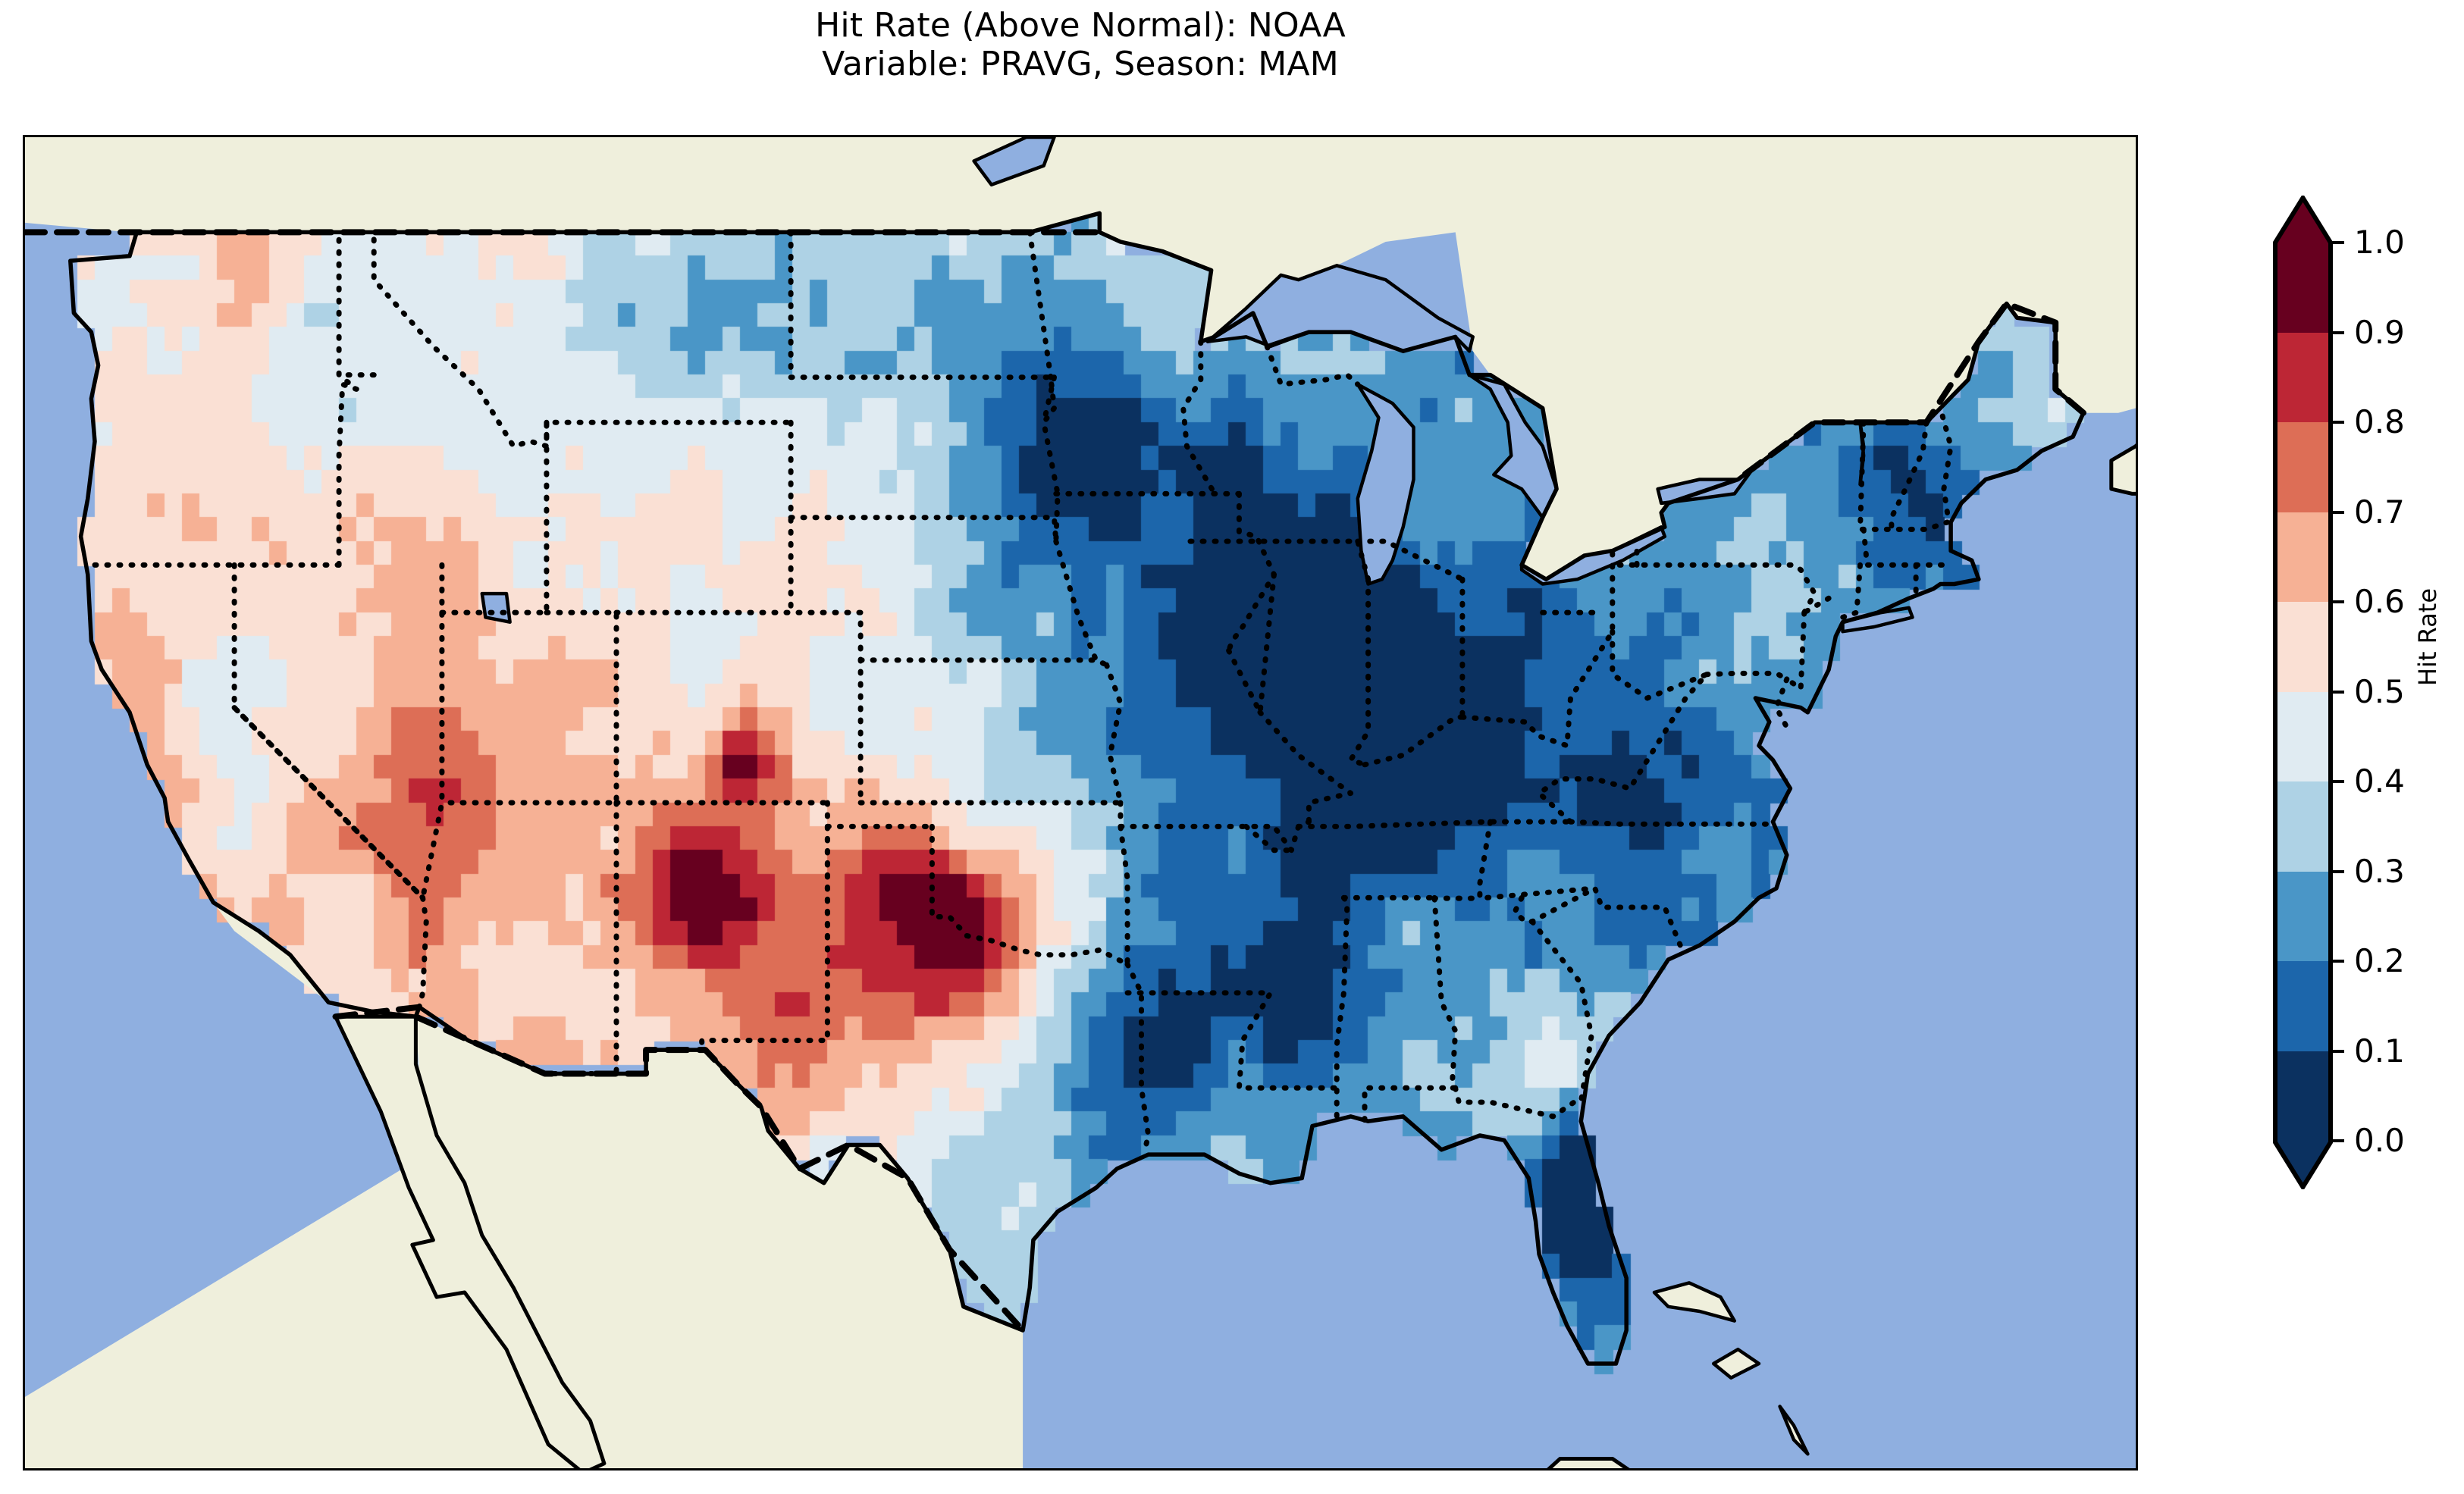  I want to click on lake-outline-winnipeg, so click(1014, 161).